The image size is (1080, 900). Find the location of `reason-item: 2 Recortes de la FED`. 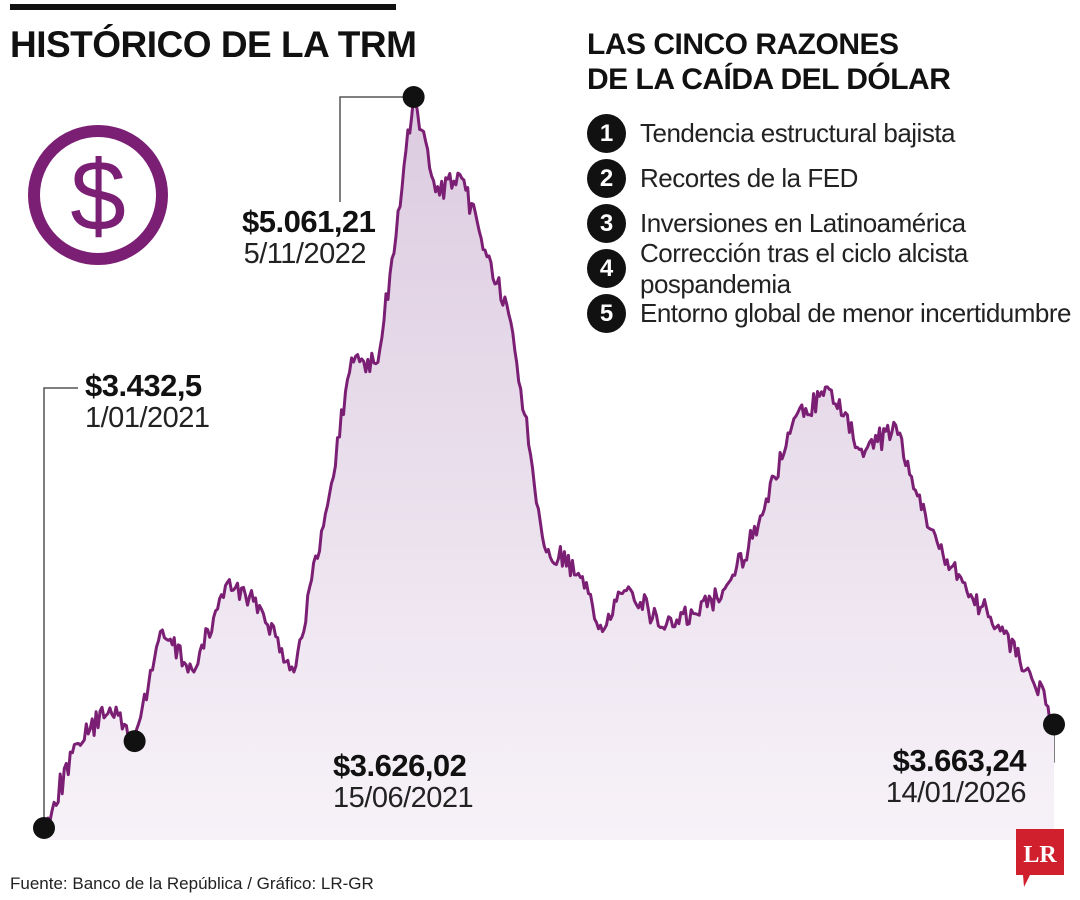

reason-item: 2 Recortes de la FED is located at coordinates (833, 178).